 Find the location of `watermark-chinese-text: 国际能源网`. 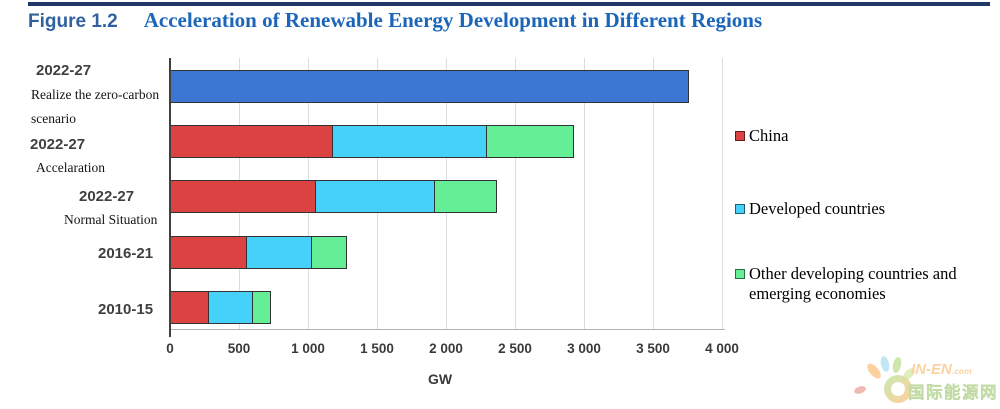

watermark-chinese-text: 国际能源网 is located at coordinates (953, 392).